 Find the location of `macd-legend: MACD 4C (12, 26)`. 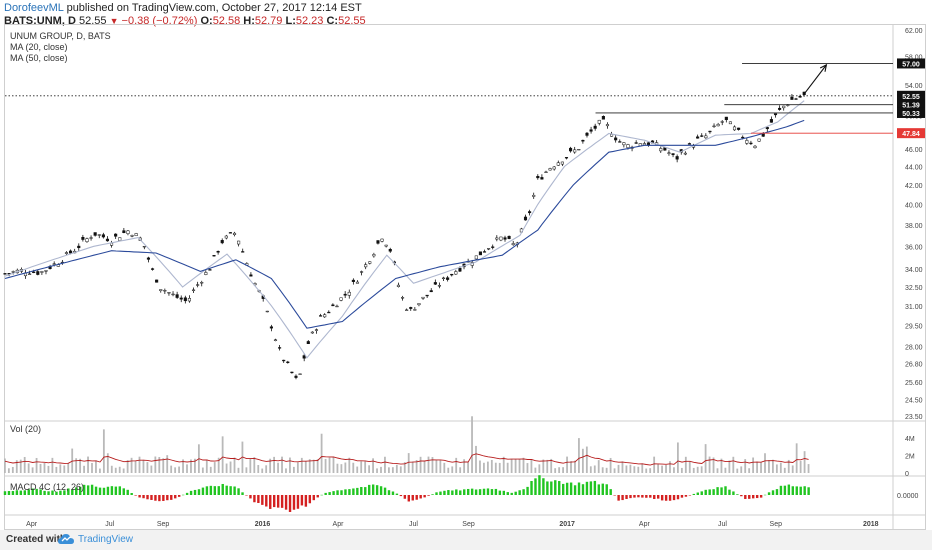

macd-legend: MACD 4C (12, 26) is located at coordinates (47, 487).